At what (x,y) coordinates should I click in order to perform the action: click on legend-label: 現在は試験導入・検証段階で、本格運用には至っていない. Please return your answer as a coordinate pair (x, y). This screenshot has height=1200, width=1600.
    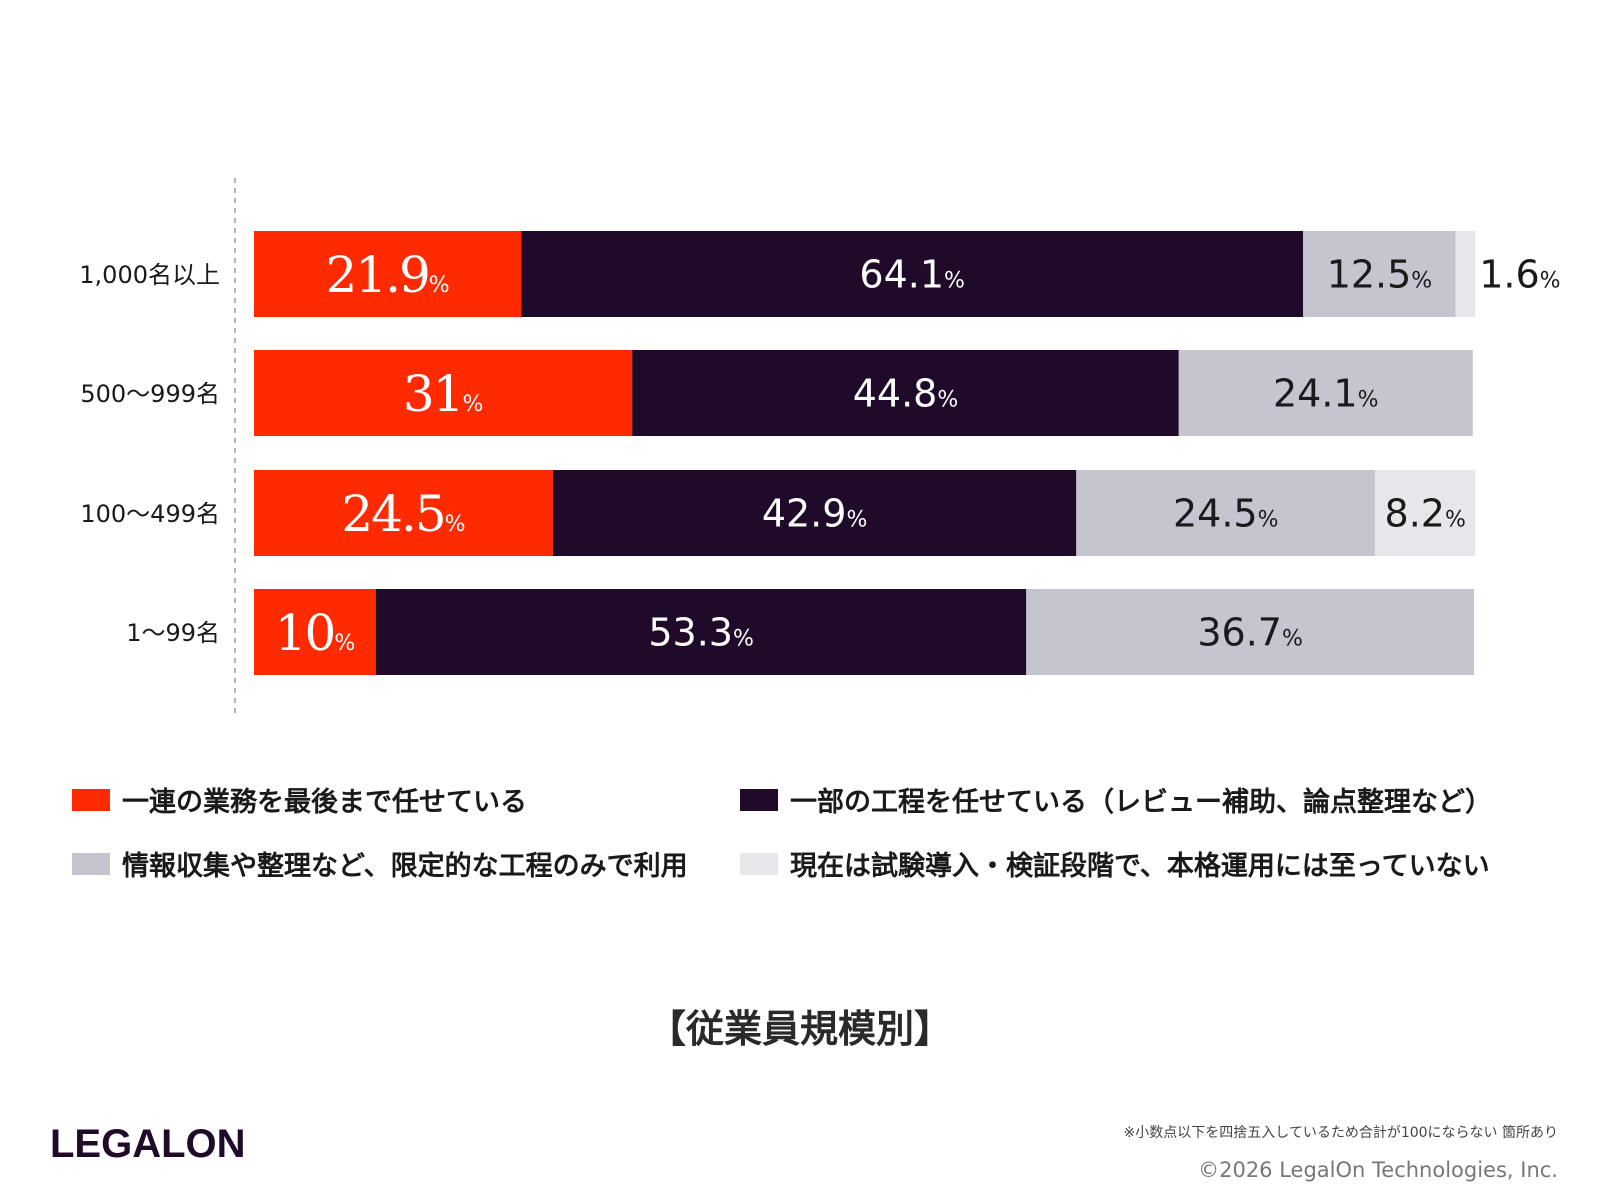
    Looking at the image, I should click on (1140, 866).